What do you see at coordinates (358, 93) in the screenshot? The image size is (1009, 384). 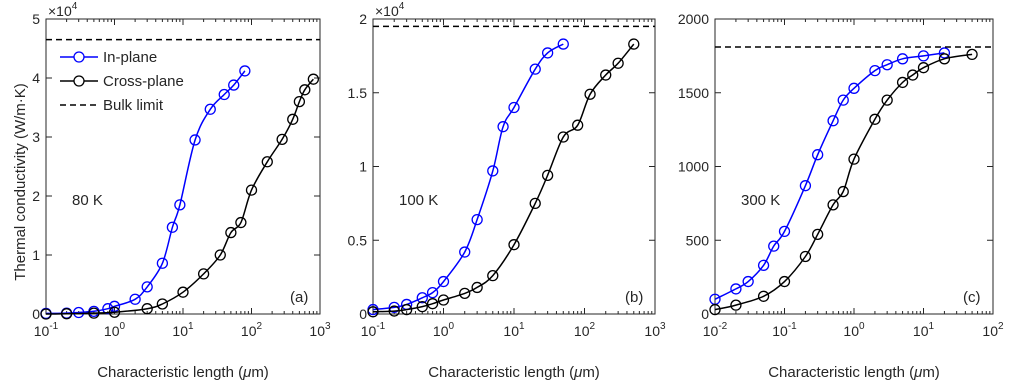 I see `y-tick-label: 1.5` at bounding box center [358, 93].